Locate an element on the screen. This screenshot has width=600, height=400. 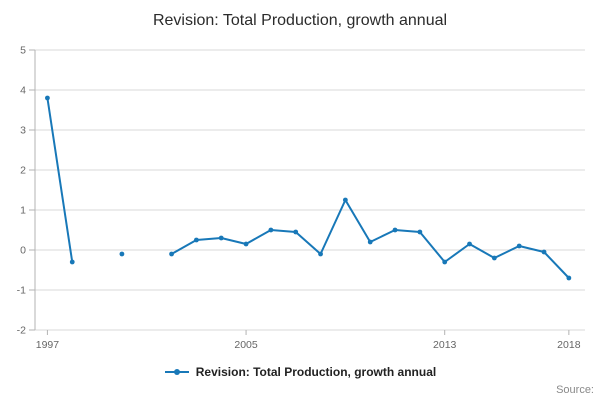
x-tick-label: 2018 is located at coordinates (569, 345).